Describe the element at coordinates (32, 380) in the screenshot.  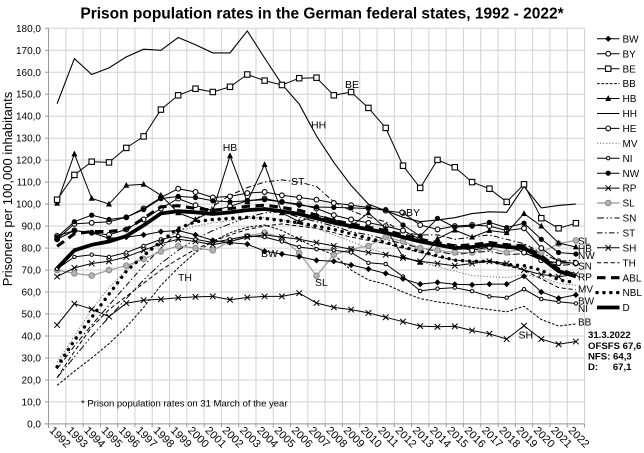
I see `svg-text: 20,0` at that location.